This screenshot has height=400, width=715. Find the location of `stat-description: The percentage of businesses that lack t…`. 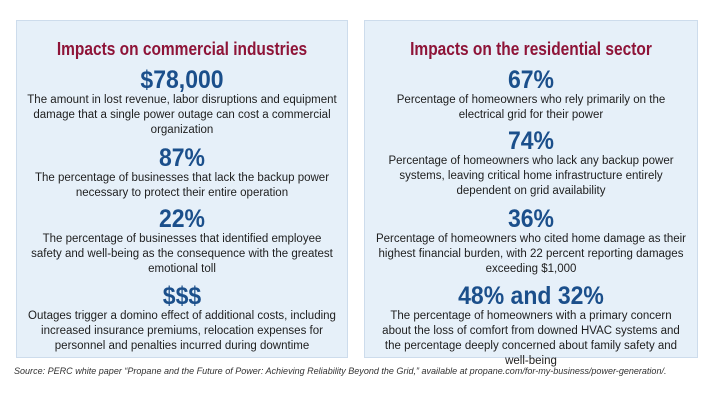

stat-description: The percentage of businesses that lack t… is located at coordinates (182, 185).